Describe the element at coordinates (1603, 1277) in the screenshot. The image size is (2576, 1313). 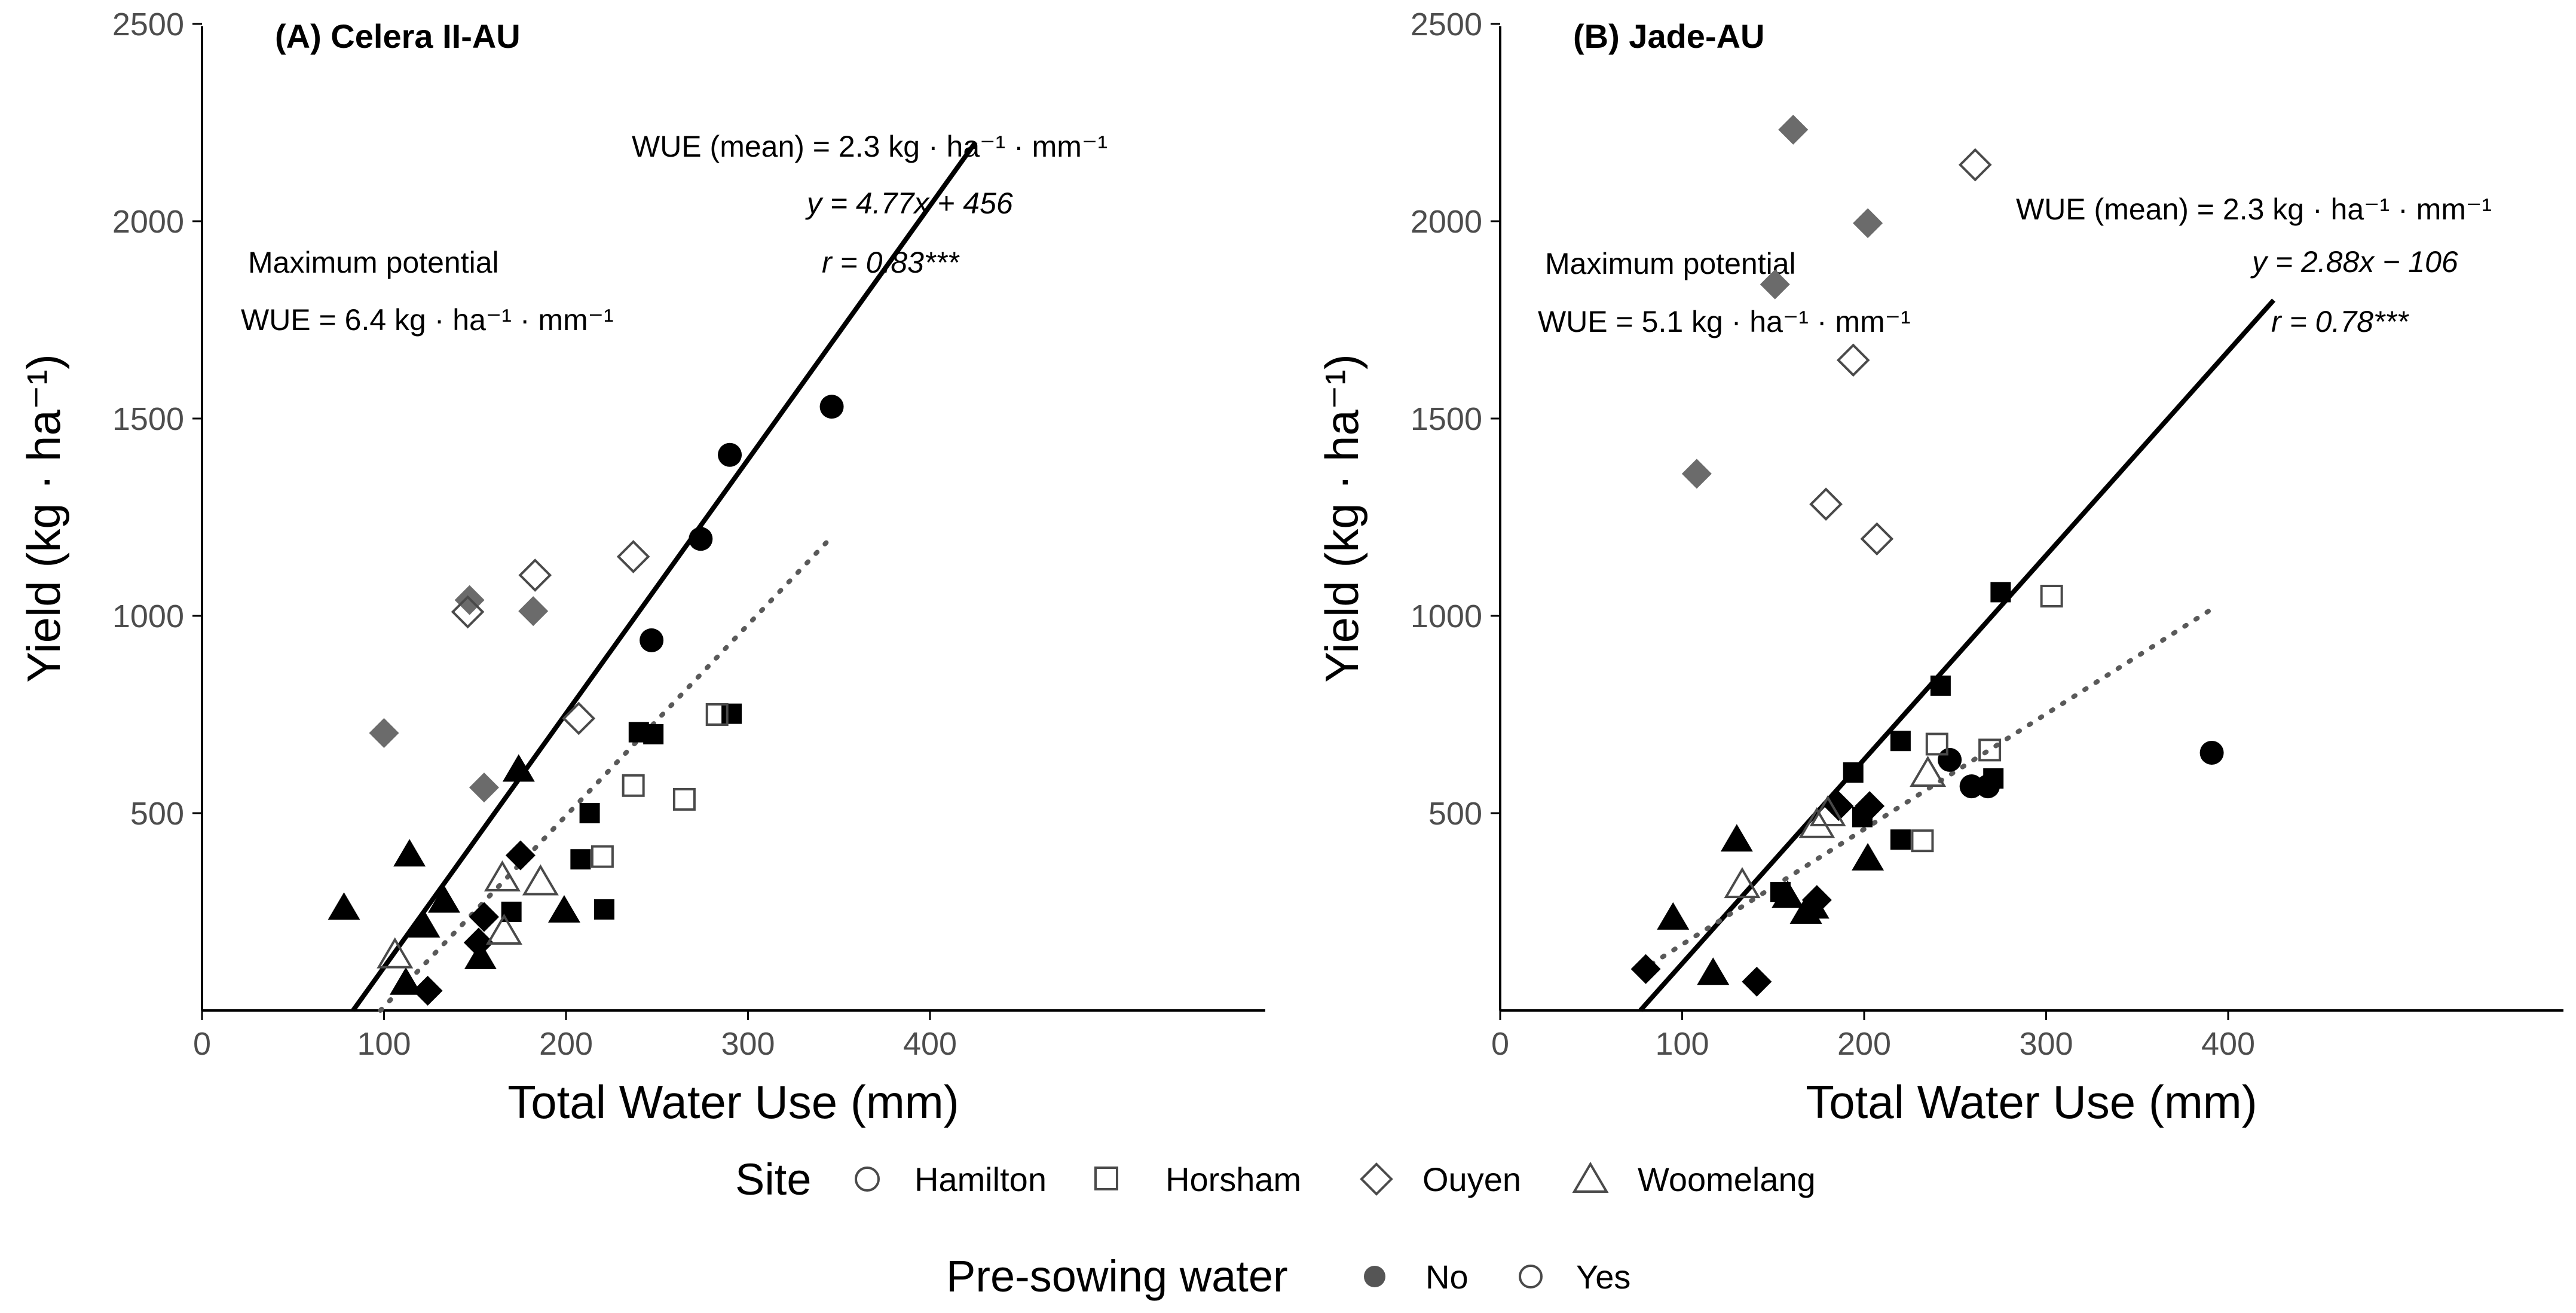
I see `legend-yes-label: Yes` at that location.